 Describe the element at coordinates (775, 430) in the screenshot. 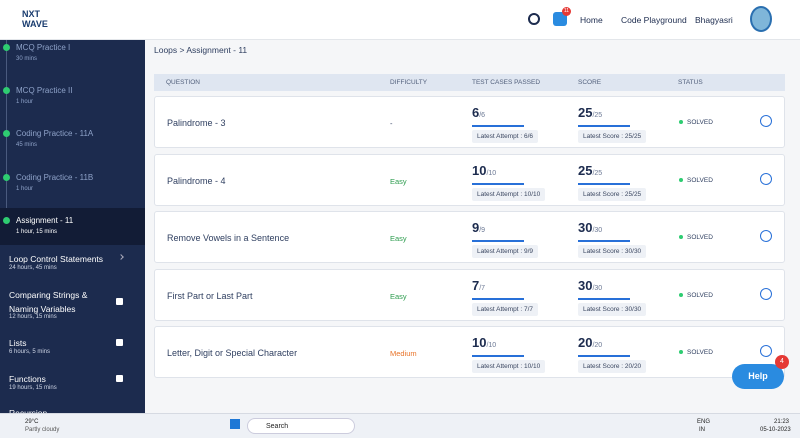

I see `clock-date: 05-10-2023` at that location.